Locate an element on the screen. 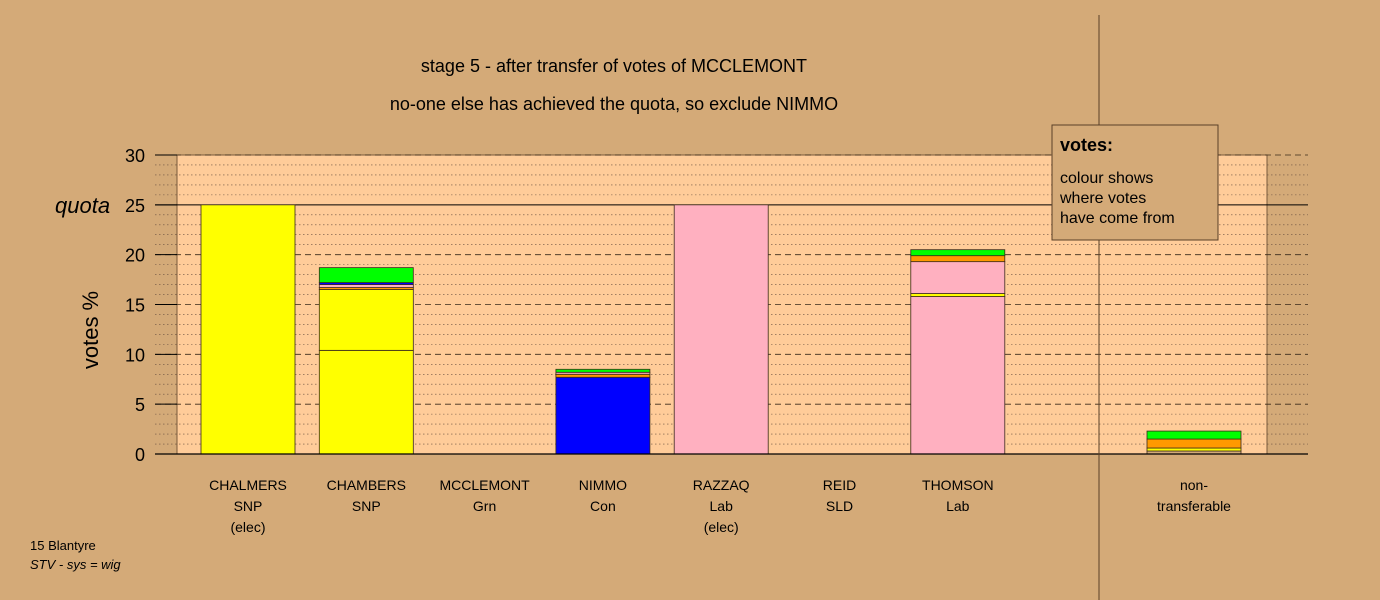  candidate-thomson-label-0: THOMSON is located at coordinates (958, 485).